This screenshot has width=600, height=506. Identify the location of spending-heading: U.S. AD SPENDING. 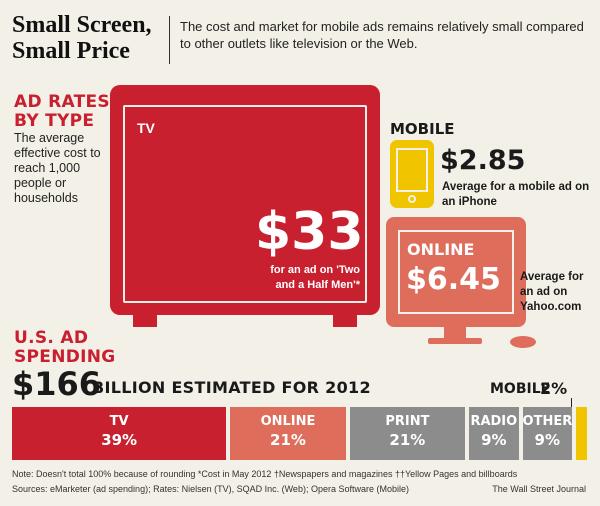
(65, 348).